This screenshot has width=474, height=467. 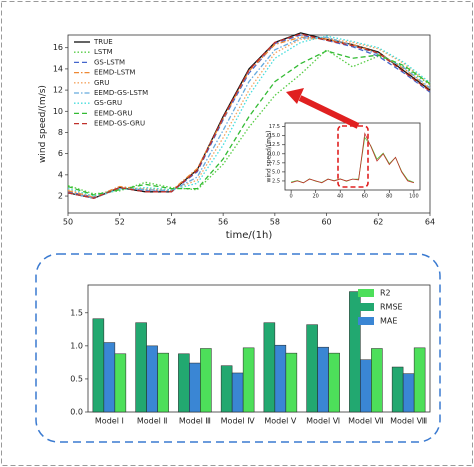 What do you see at coordinates (223, 222) in the screenshot?
I see `x-tick-label: 56` at bounding box center [223, 222].